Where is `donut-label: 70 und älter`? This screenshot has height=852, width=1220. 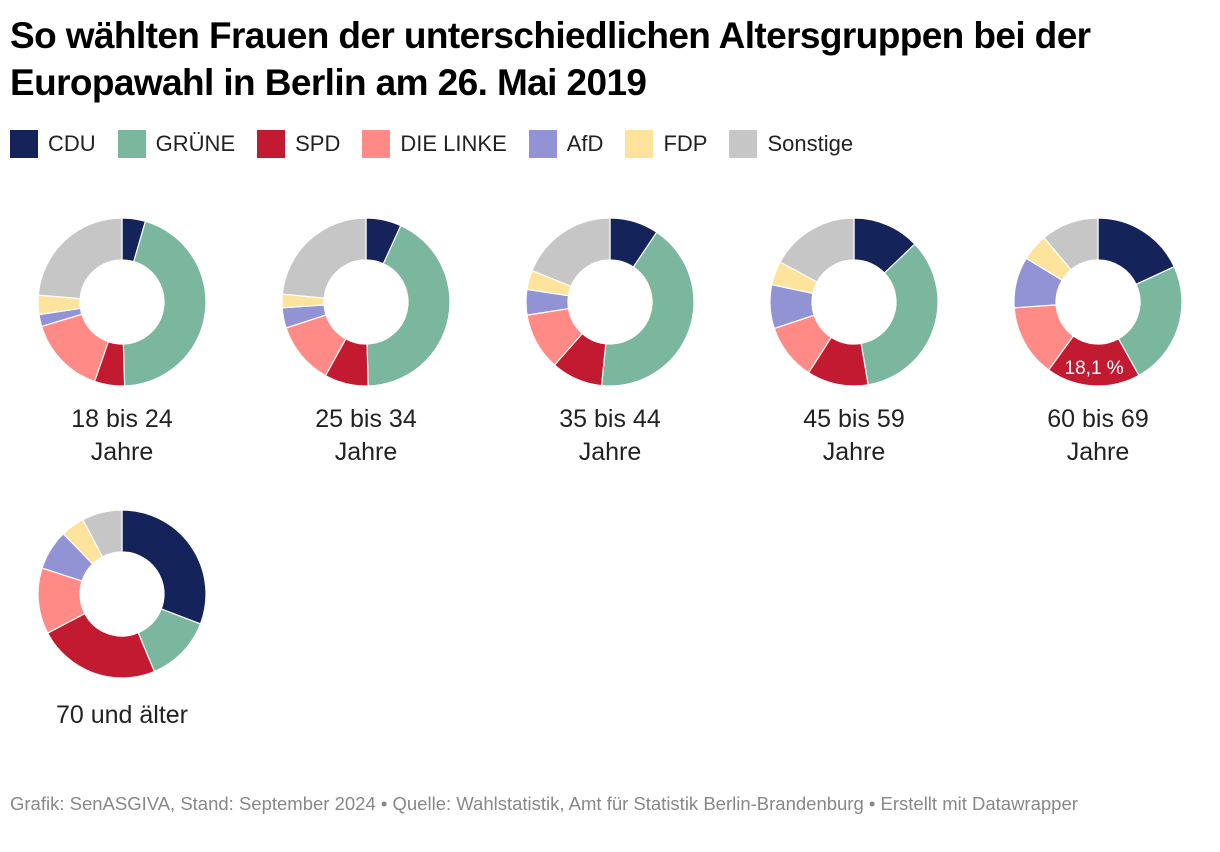 donut-label: 70 und älter is located at coordinates (122, 715).